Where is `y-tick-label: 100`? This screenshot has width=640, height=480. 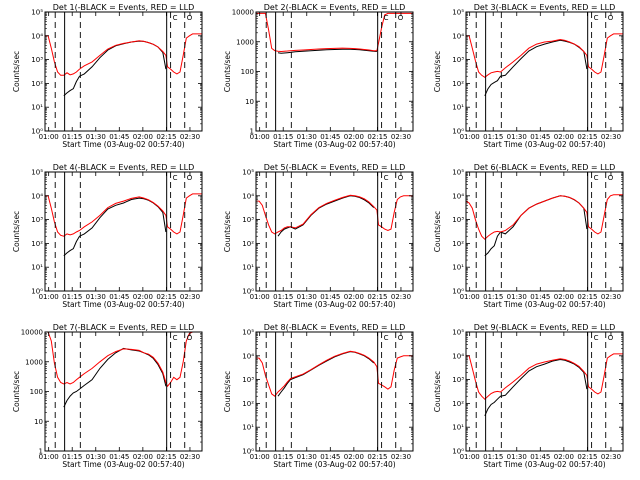 y-tick-label: 100 is located at coordinates (247, 72).